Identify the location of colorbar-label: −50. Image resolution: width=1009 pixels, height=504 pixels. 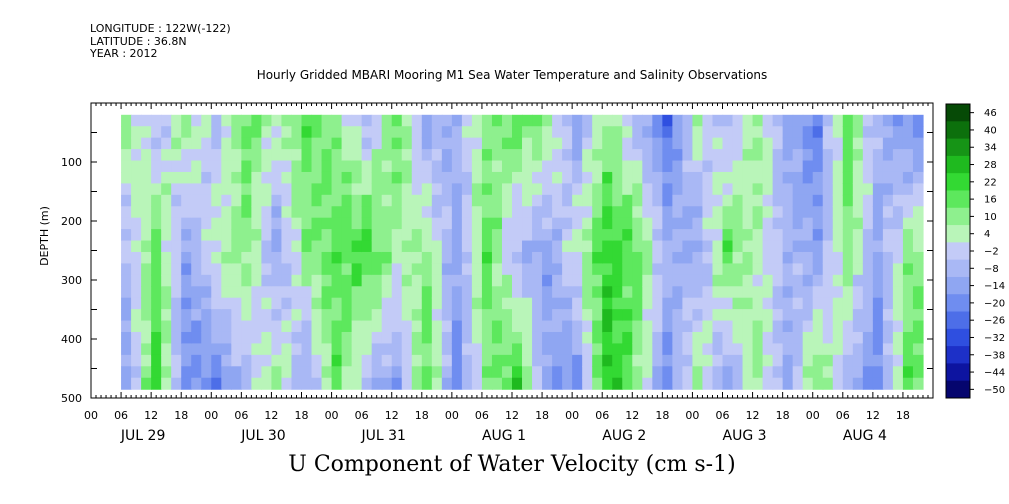
(994, 390).